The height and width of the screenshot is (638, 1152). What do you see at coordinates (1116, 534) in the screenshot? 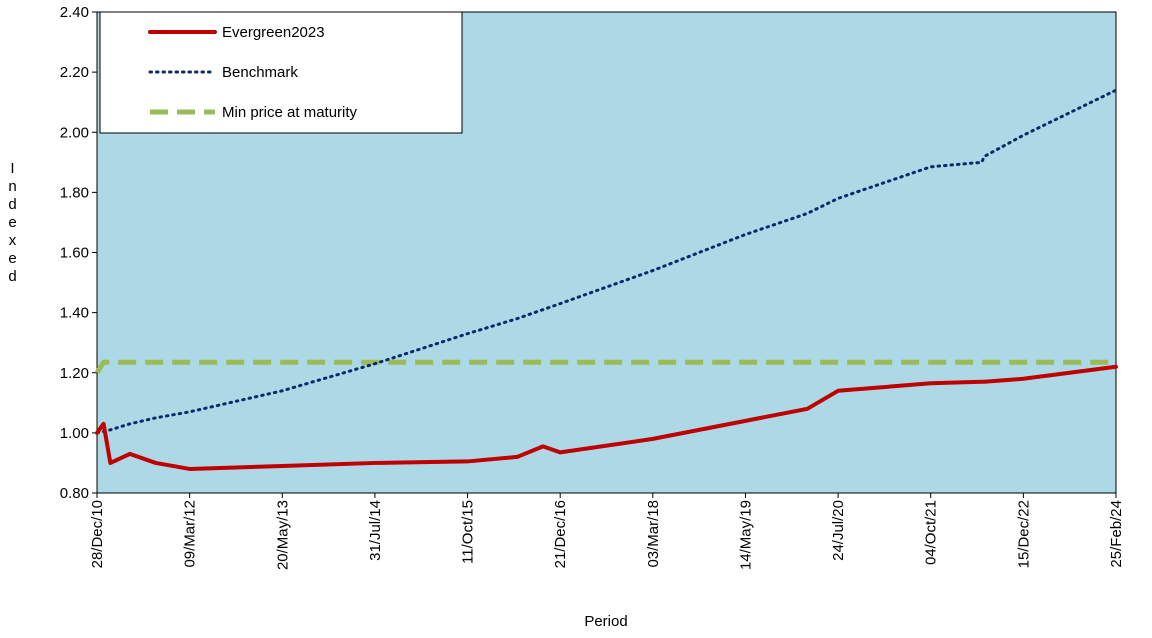
I see `x-tick-label: 25/Feb/24` at bounding box center [1116, 534].